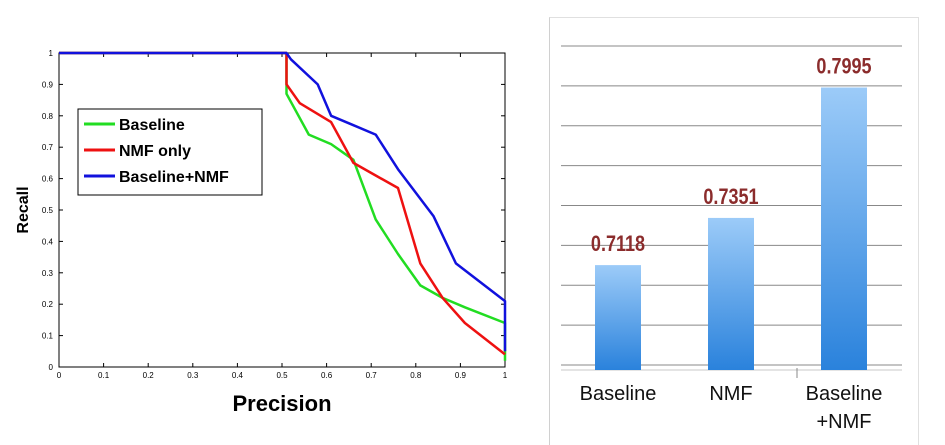 The image size is (945, 445). What do you see at coordinates (51, 53) in the screenshot?
I see `y-tick-label: 1` at bounding box center [51, 53].